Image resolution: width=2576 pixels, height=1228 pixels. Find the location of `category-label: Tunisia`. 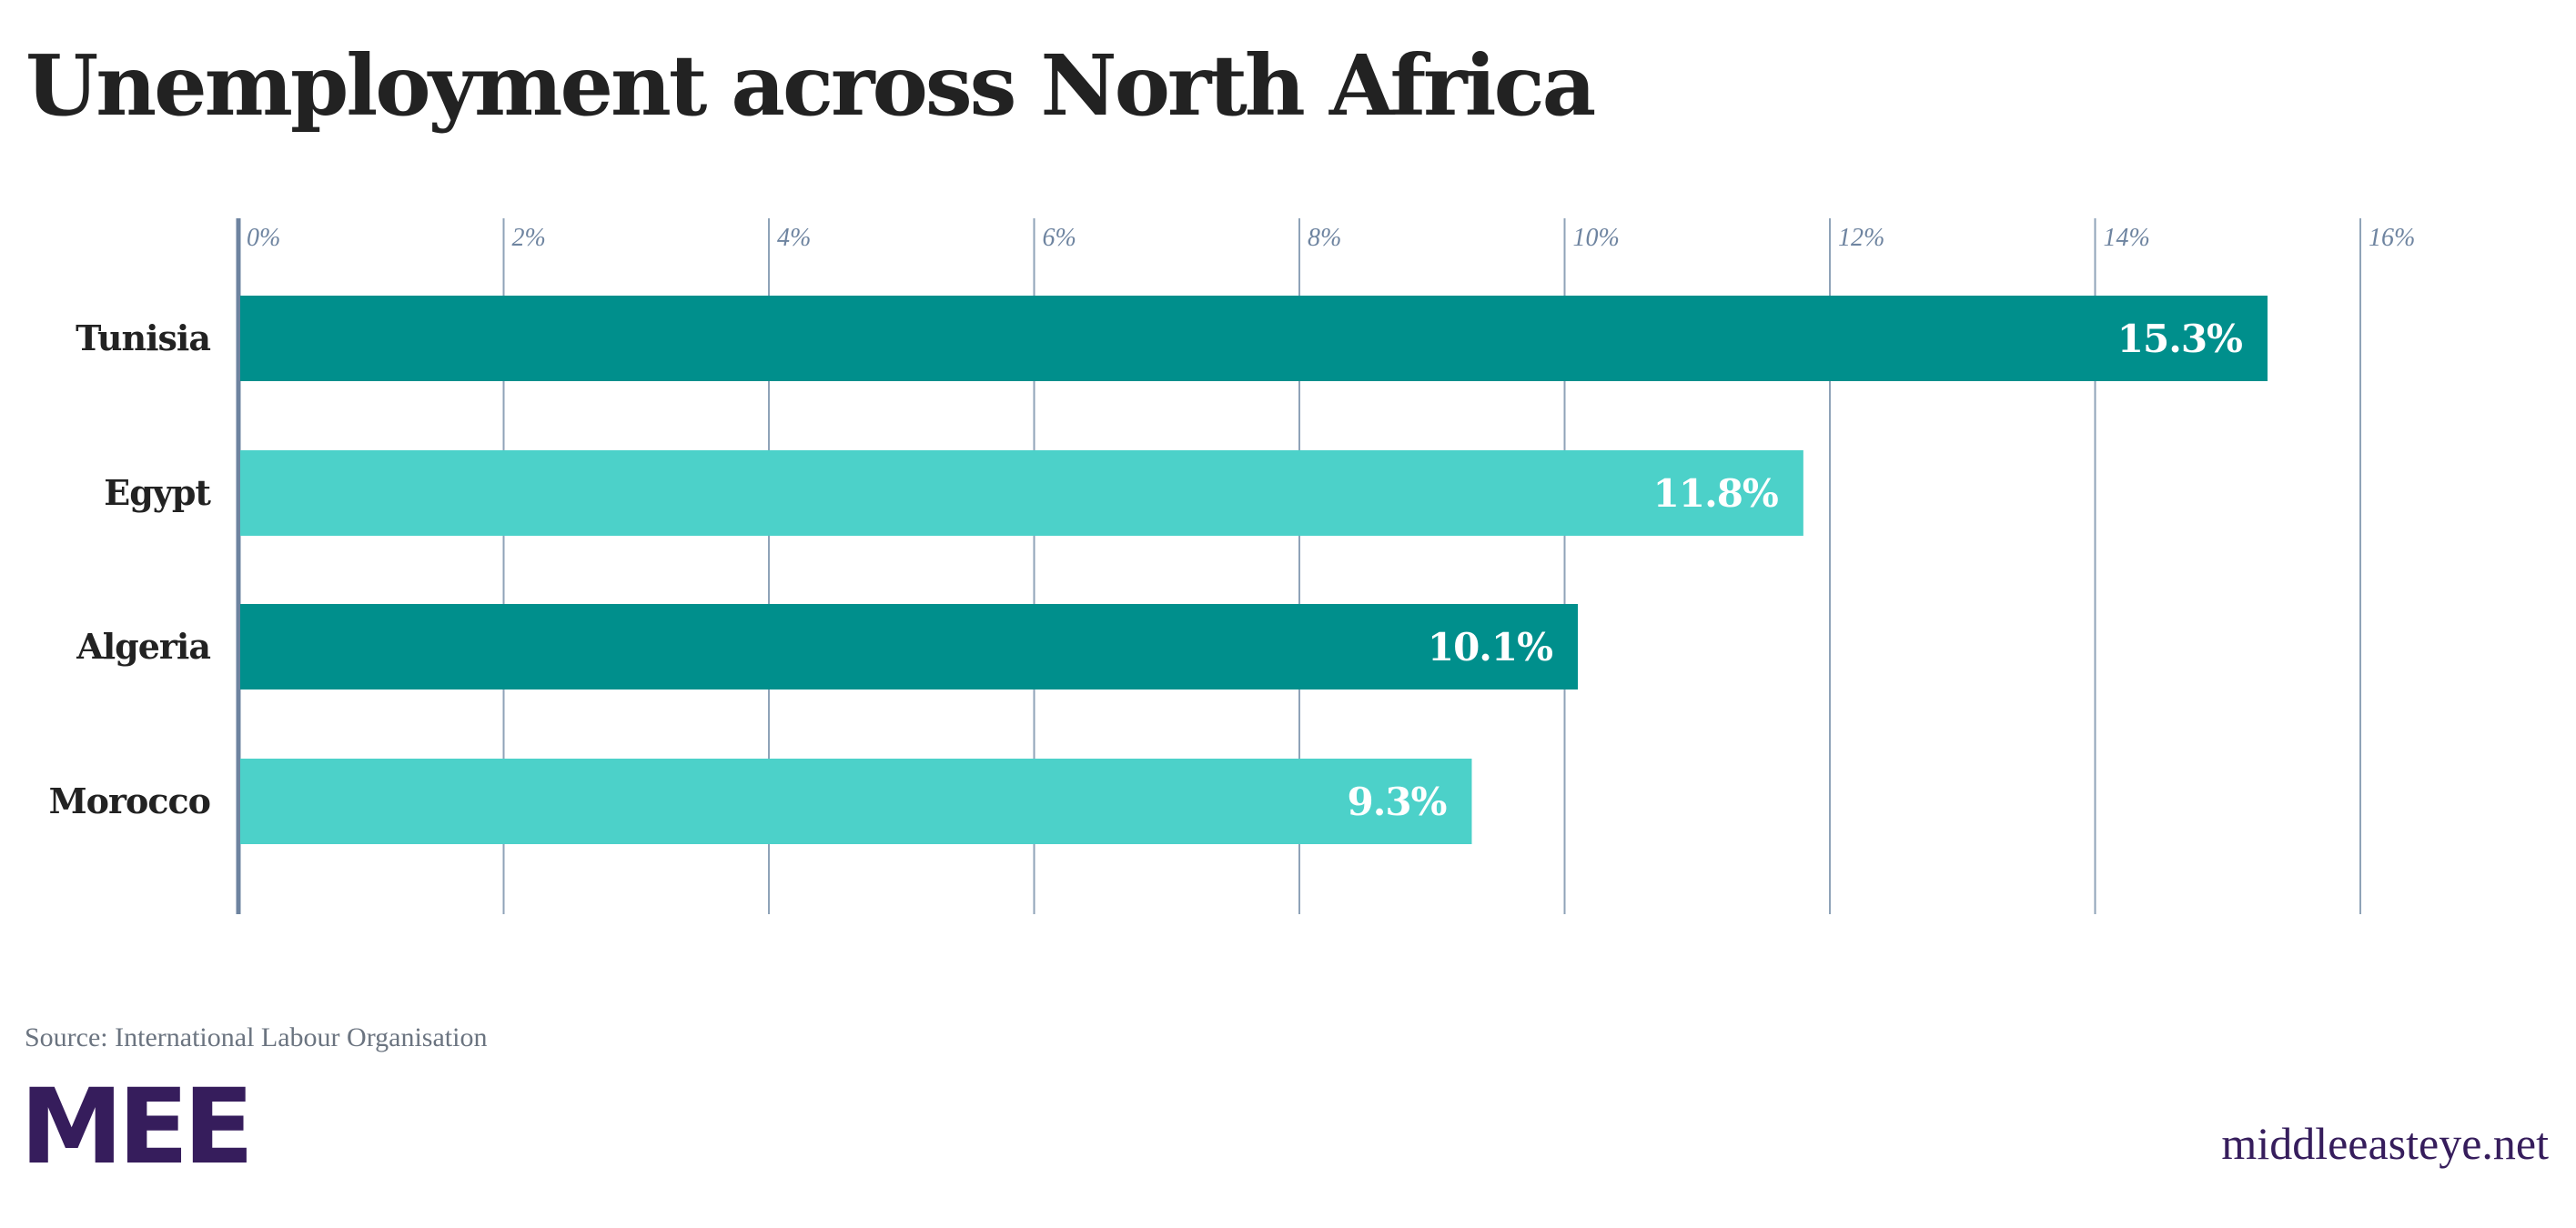

category-label: Tunisia is located at coordinates (143, 338).